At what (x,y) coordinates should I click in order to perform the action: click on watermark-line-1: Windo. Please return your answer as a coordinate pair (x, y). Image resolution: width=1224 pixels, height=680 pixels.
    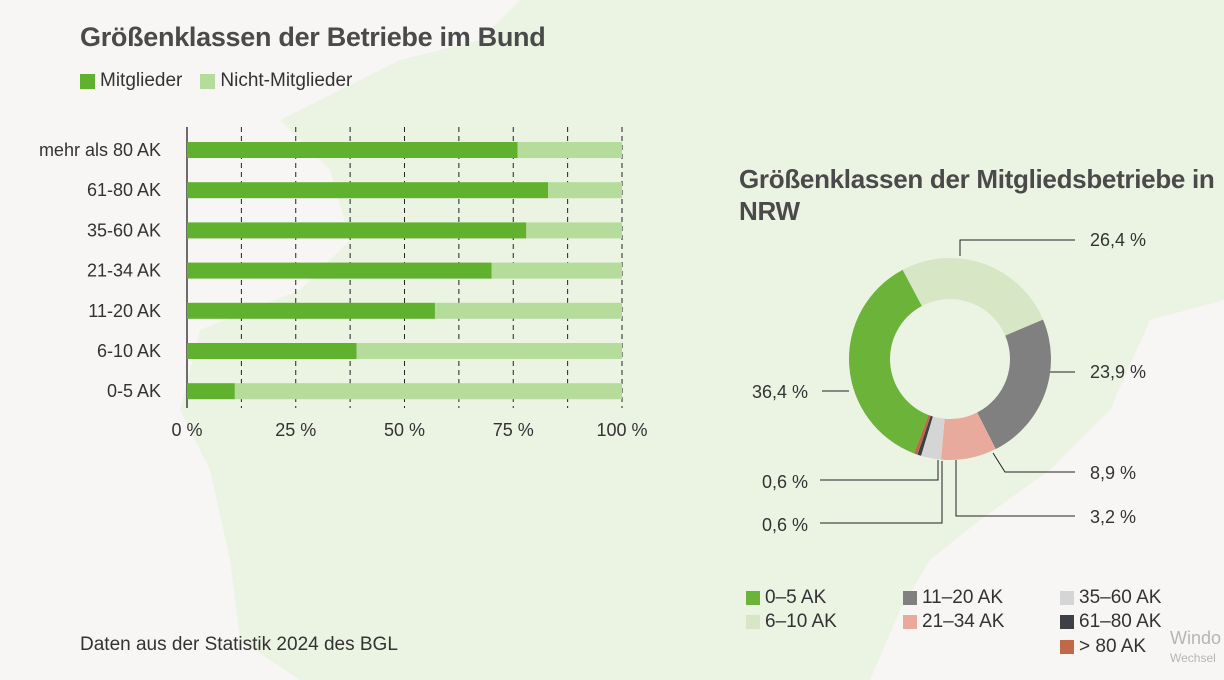
    Looking at the image, I should click on (1196, 638).